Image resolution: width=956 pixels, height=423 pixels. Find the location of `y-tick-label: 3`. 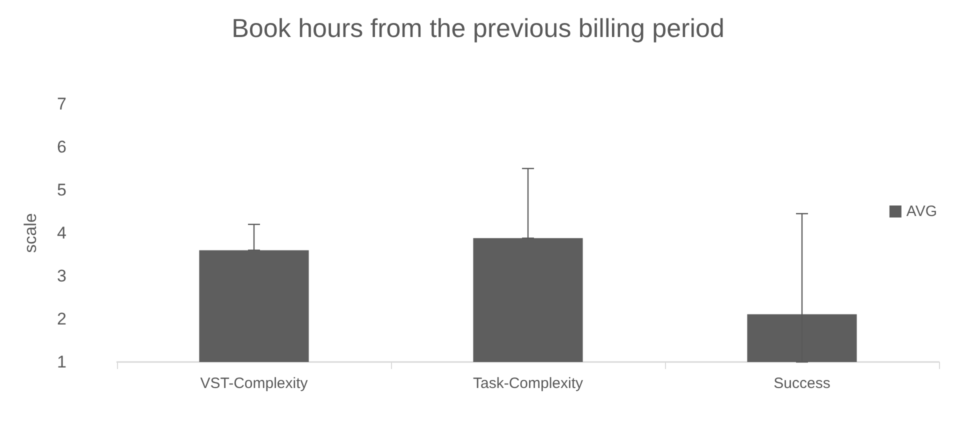

y-tick-label: 3 is located at coordinates (61, 276).